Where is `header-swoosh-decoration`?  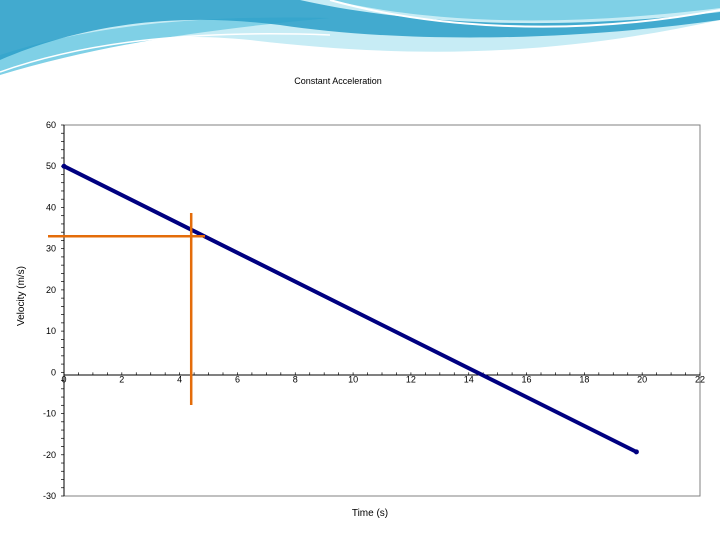
header-swoosh-decoration is located at coordinates (360, 37).